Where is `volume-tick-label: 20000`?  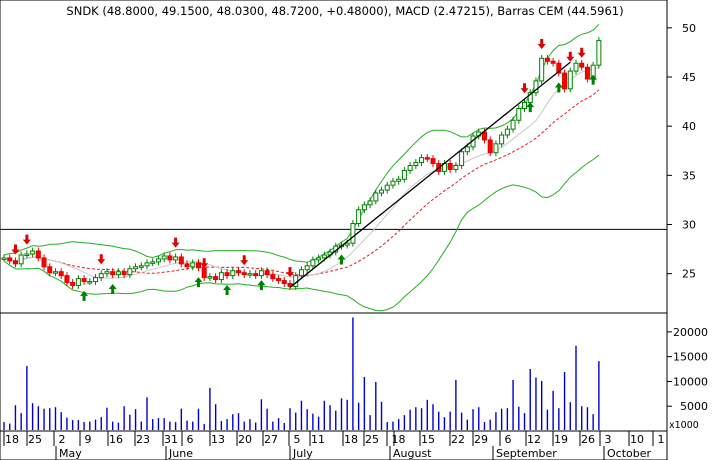 volume-tick-label: 20000 is located at coordinates (690, 332).